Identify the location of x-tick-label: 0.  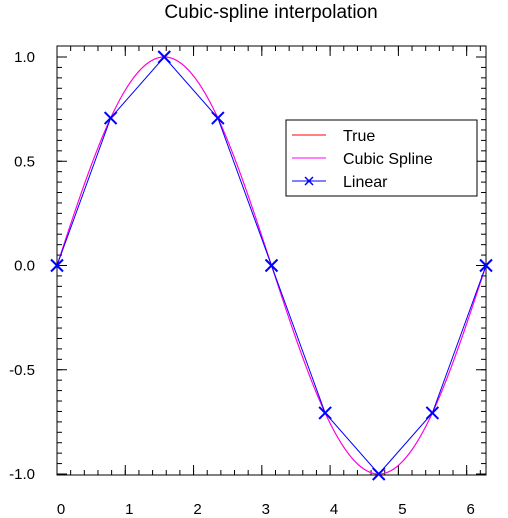
(61, 509).